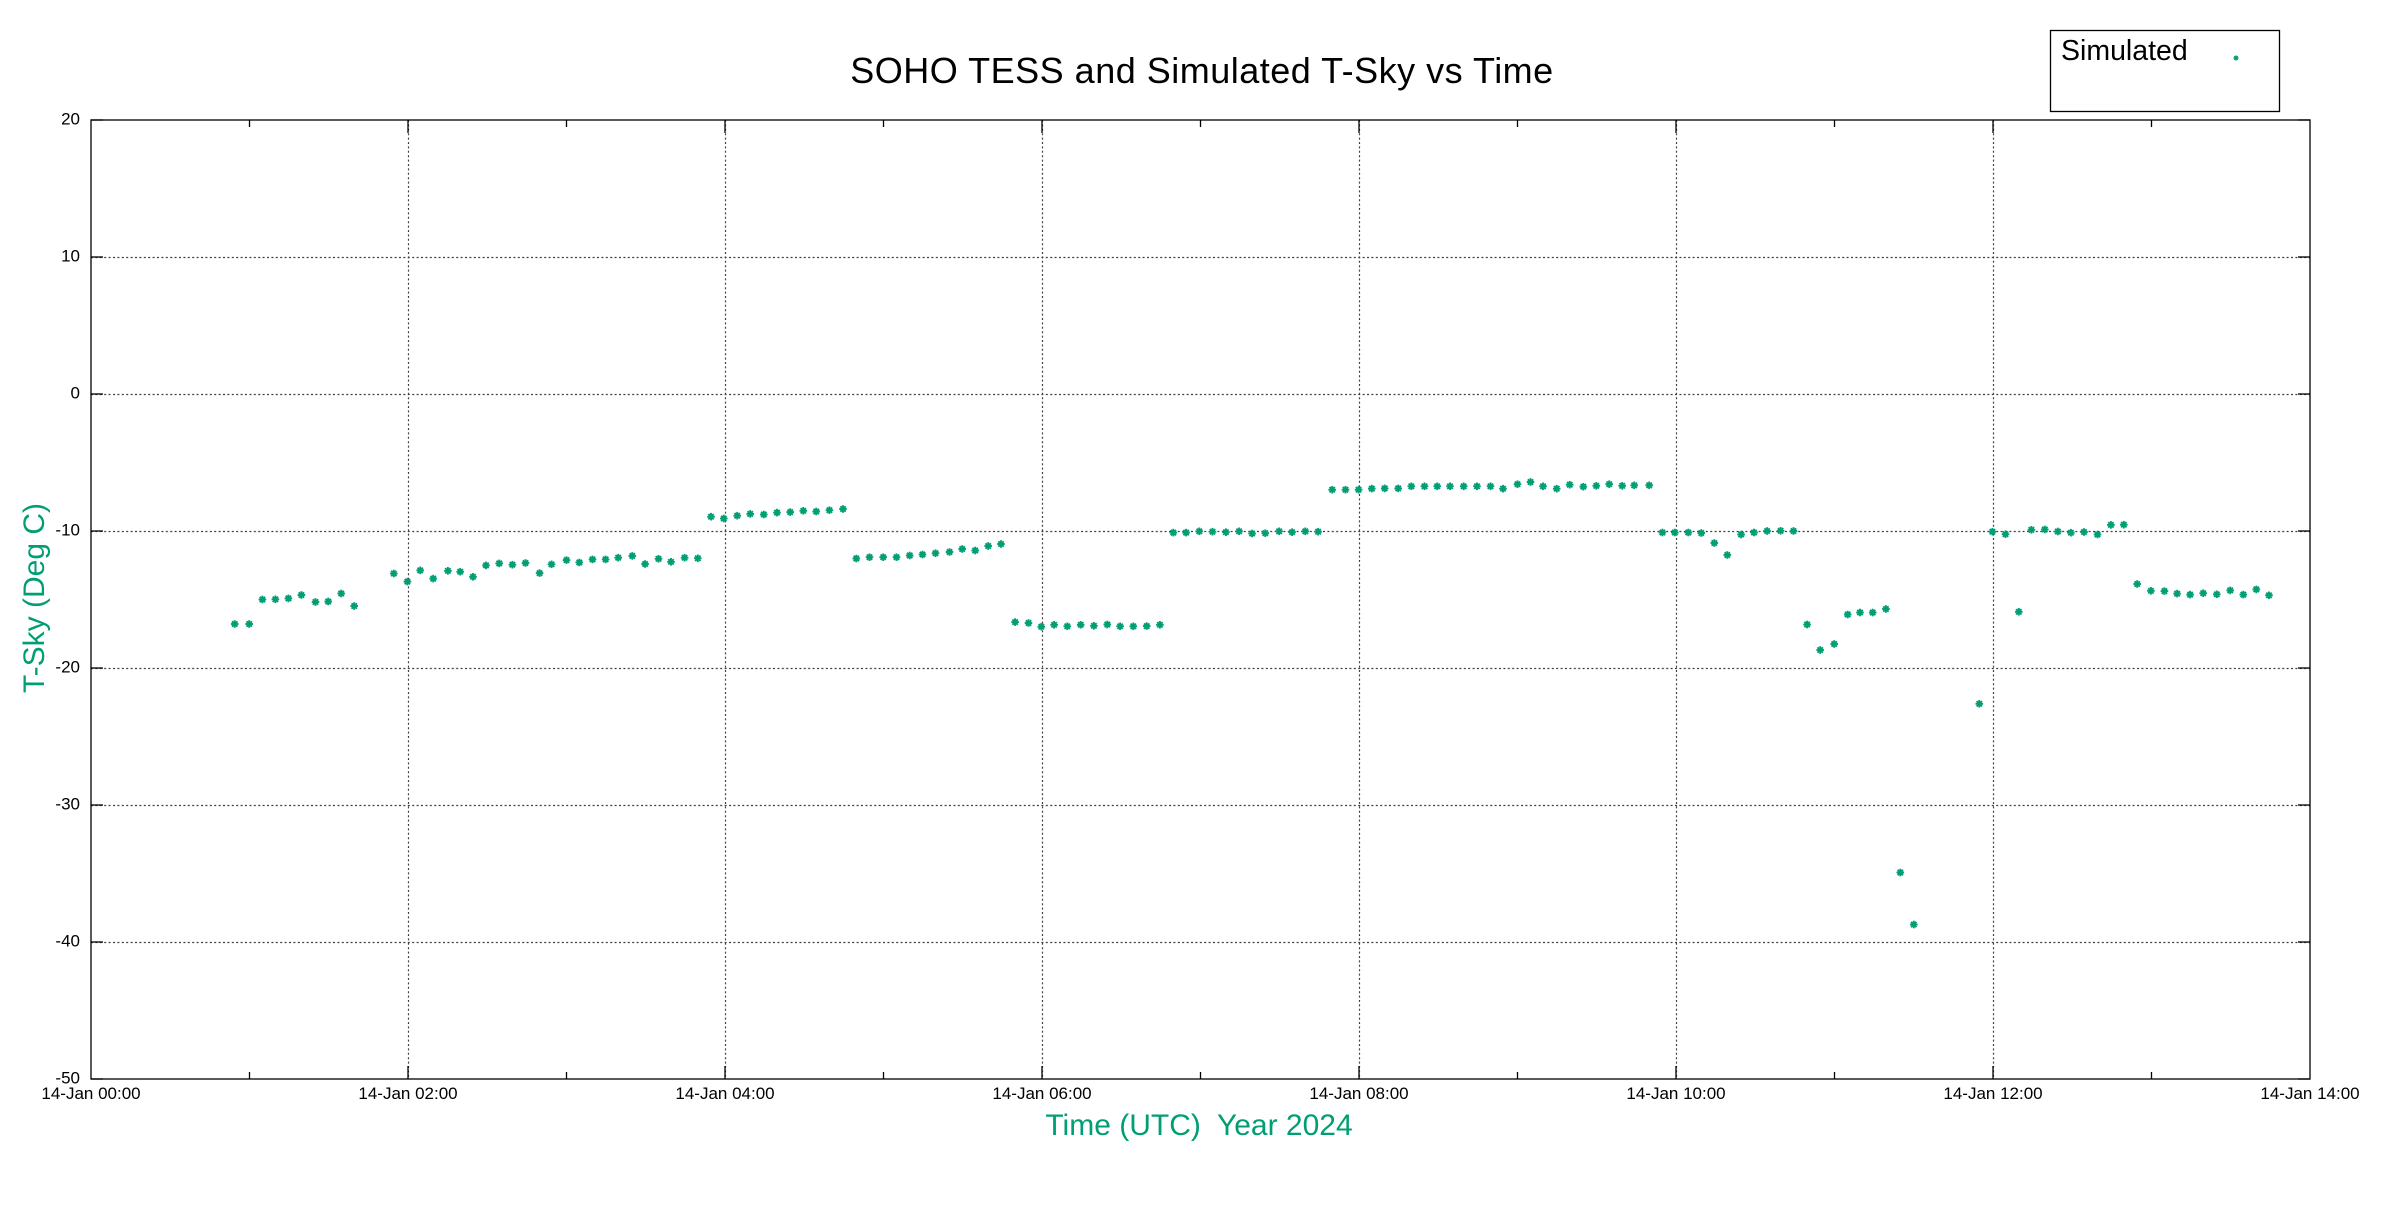 The image size is (2400, 1205). I want to click on svg-text: -50, so click(67, 1077).